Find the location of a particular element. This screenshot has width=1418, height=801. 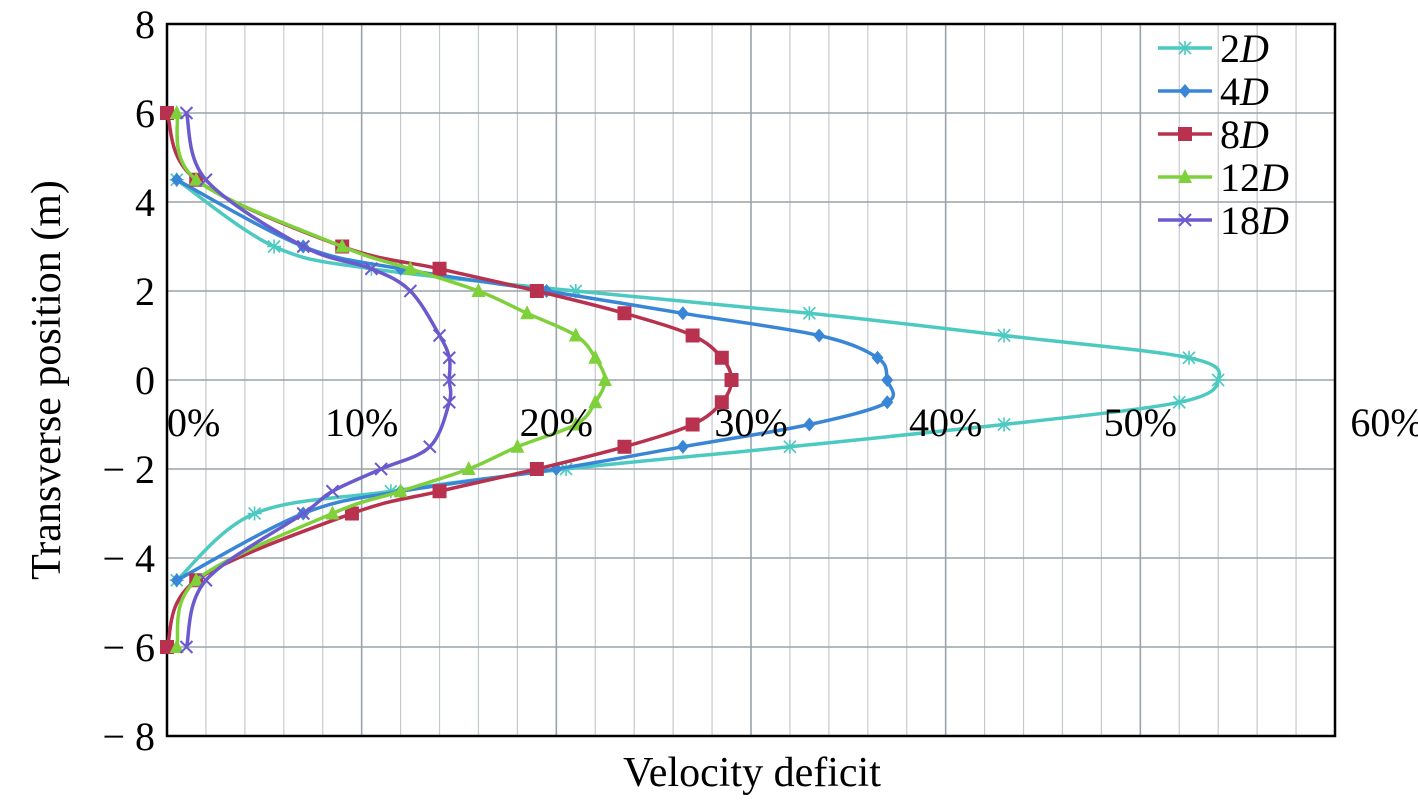

legend-label: 4D is located at coordinates (1244, 91).